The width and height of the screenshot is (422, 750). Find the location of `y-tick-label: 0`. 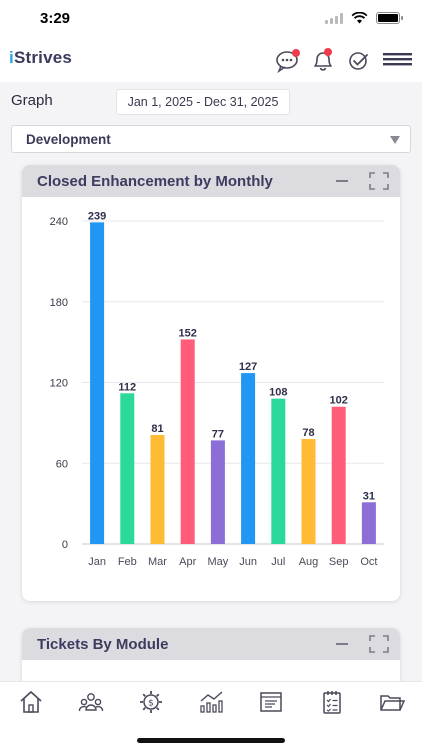

y-tick-label: 0 is located at coordinates (65, 545).